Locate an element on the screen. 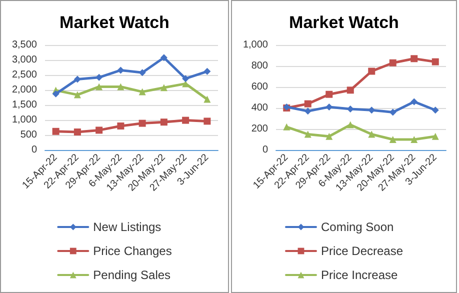  y-tick-label: 3,000 is located at coordinates (25, 60).